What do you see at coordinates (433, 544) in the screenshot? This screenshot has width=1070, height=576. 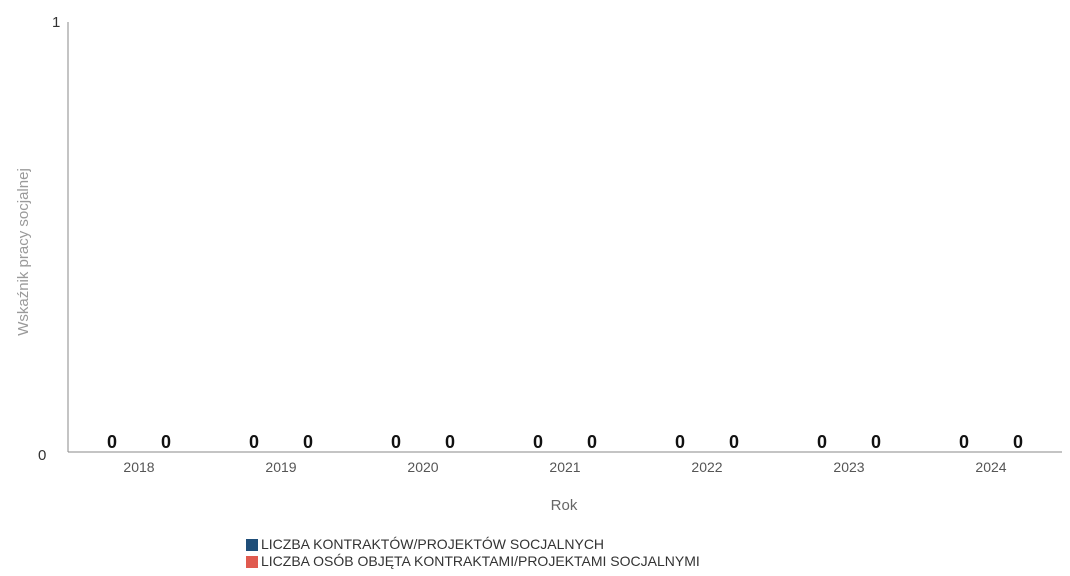 I see `legend-label: LICZBA KONTRAKTÓW/PROJEKTÓW SOCJALNYCH` at bounding box center [433, 544].